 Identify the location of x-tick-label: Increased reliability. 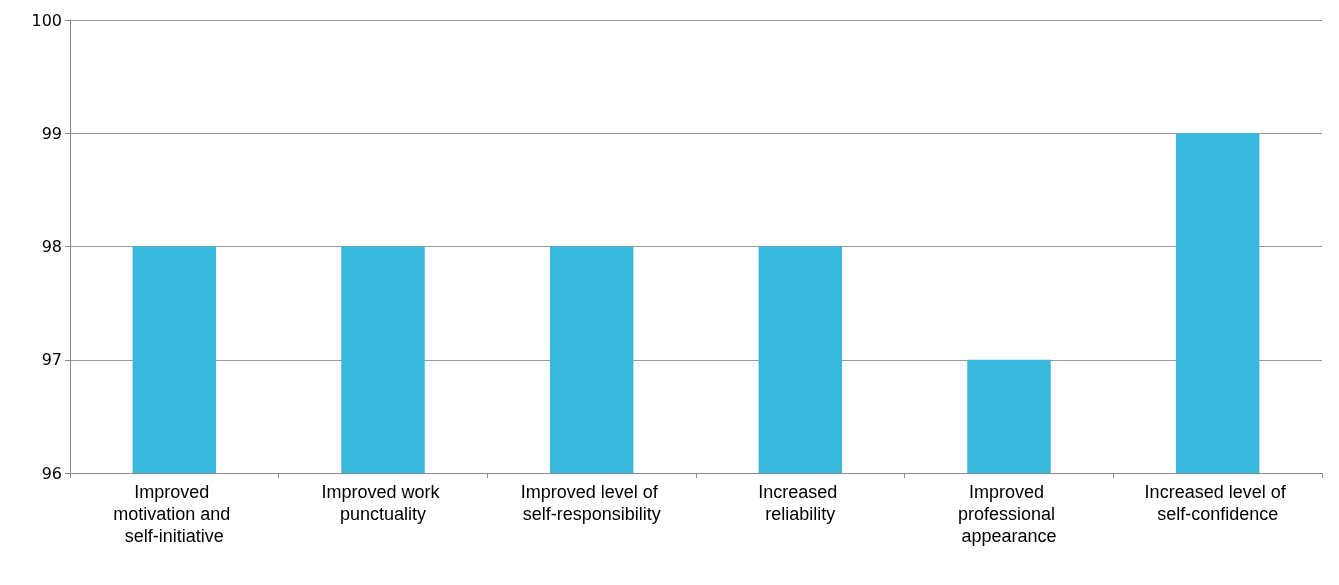
(800, 503).